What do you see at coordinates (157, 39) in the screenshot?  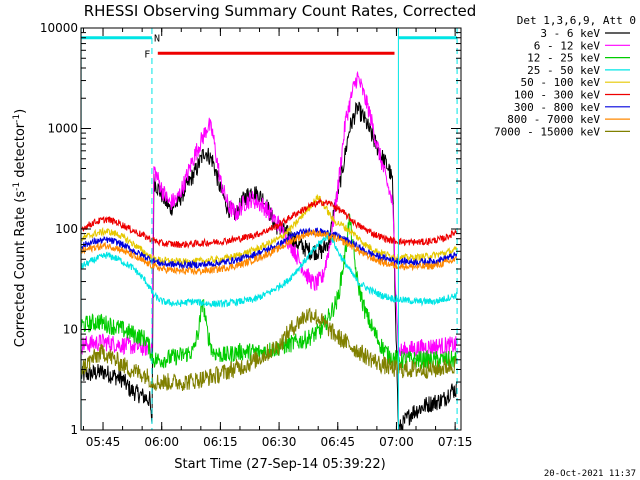 I see `flag-marker-N: N` at bounding box center [157, 39].